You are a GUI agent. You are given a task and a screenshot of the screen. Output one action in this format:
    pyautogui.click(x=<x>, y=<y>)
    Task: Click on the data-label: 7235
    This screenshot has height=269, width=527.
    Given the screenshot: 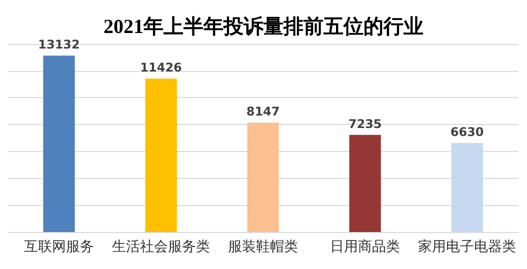 What is the action you would take?
    pyautogui.click(x=365, y=123)
    